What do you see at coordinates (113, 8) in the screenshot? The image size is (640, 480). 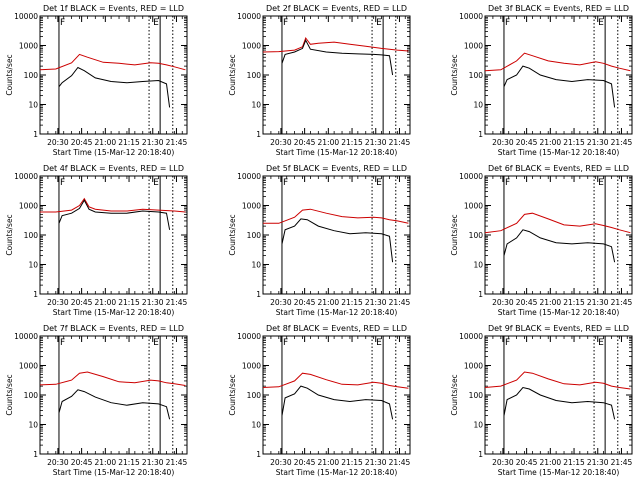 I see `chart-title: Det 1f BLACK = Events, RED = LLD` at bounding box center [113, 8].